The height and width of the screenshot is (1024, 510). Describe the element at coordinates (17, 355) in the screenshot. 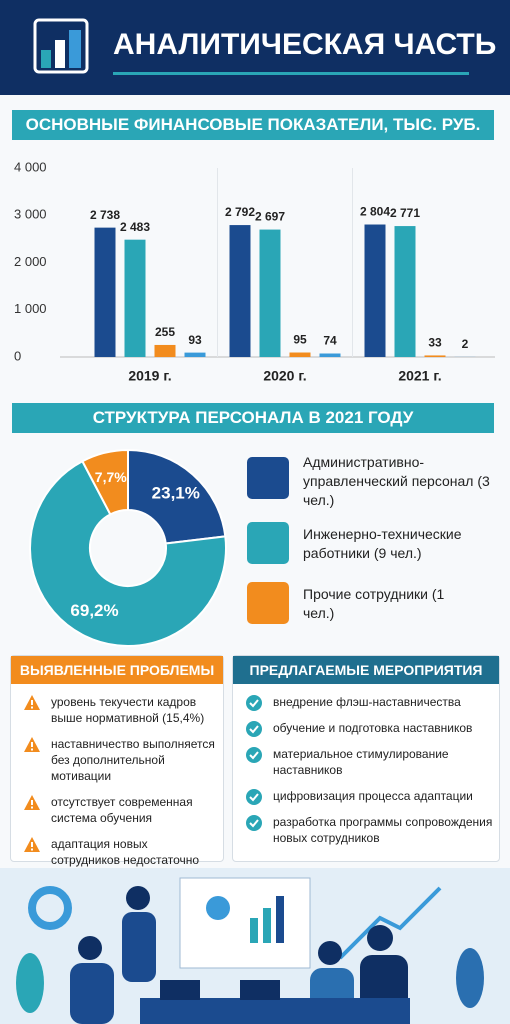

I see `y-tick-label: 0` at that location.